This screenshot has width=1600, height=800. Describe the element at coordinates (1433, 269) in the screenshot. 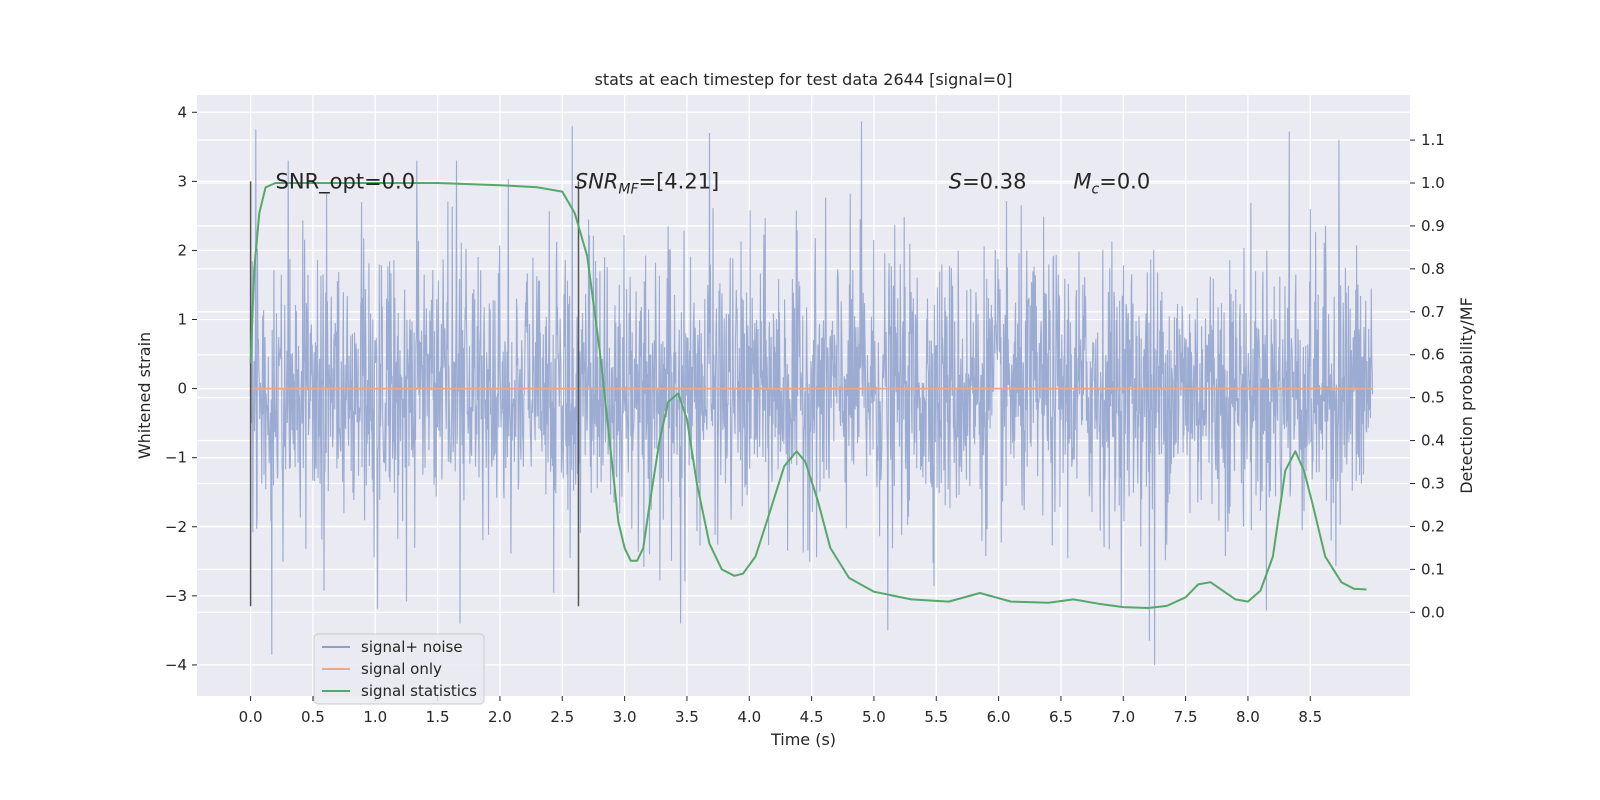

I see `y2-tick-label: 0.8` at that location.